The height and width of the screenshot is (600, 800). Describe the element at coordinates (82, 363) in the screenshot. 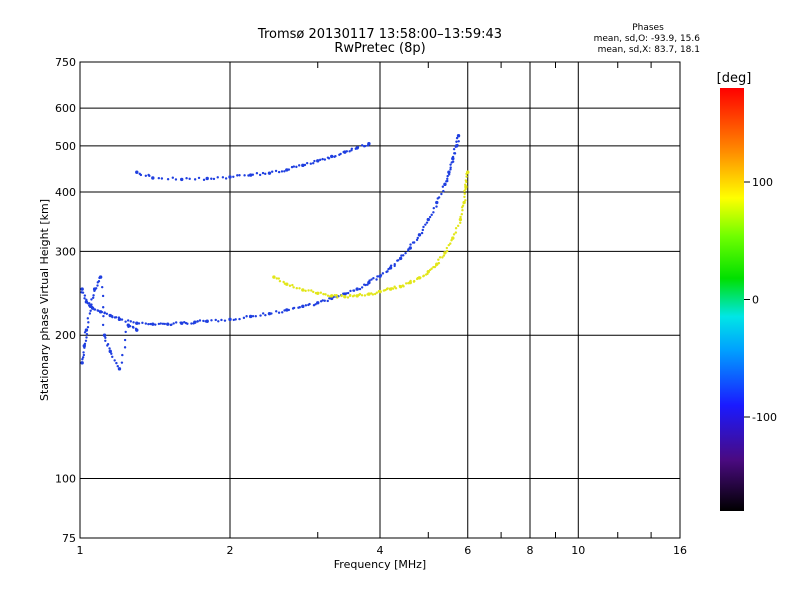

I see `e-region-blanket-point` at that location.